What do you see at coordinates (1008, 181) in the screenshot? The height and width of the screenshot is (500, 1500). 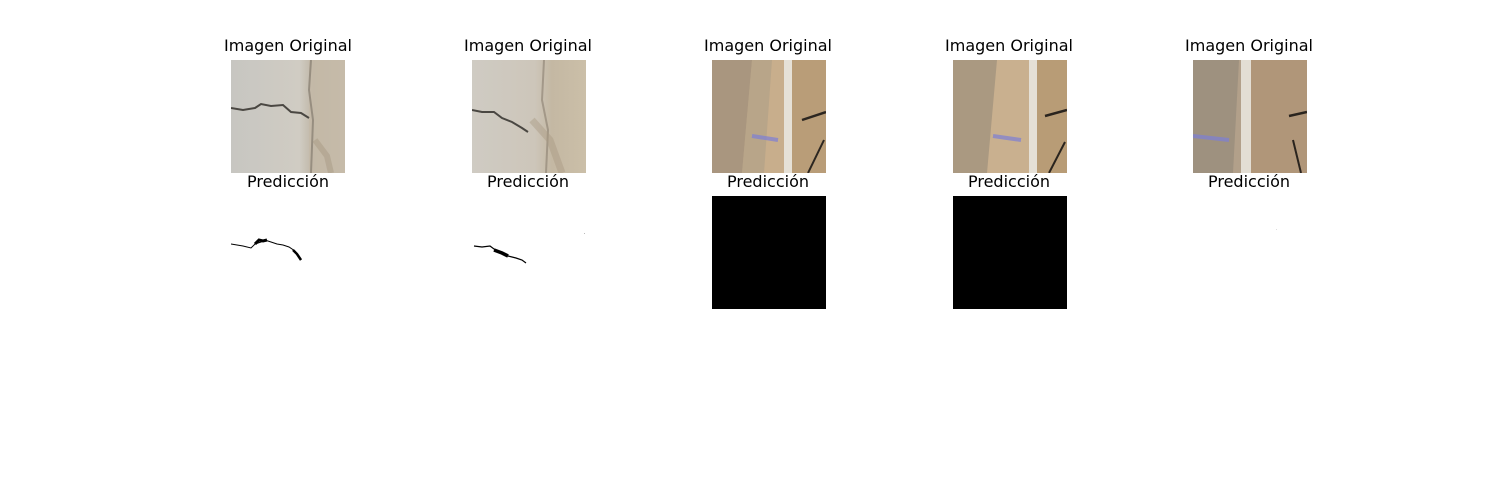 I see `prediction-title-4: Predicción` at bounding box center [1008, 181].